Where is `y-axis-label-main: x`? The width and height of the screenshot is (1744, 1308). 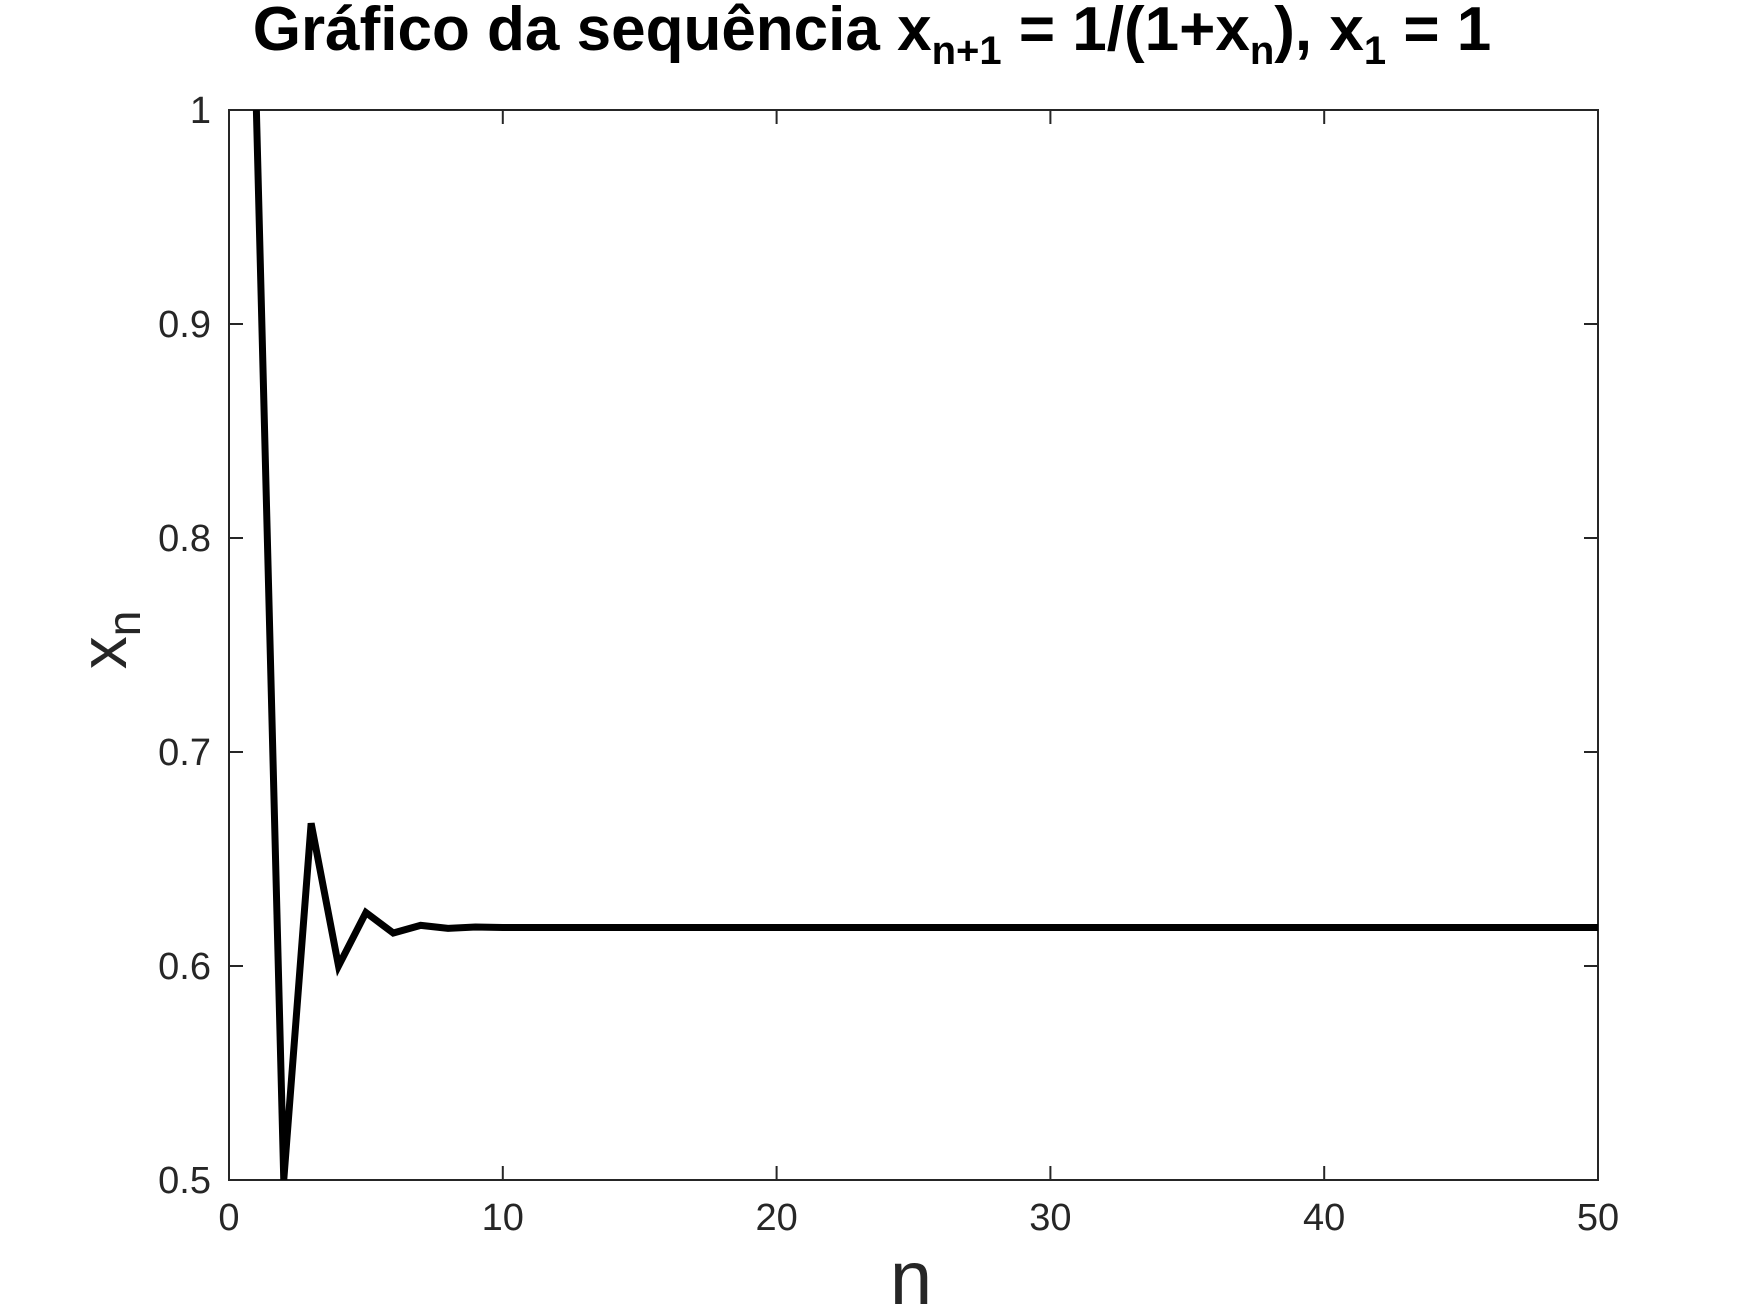 y-axis-label-main: x is located at coordinates (103, 652).